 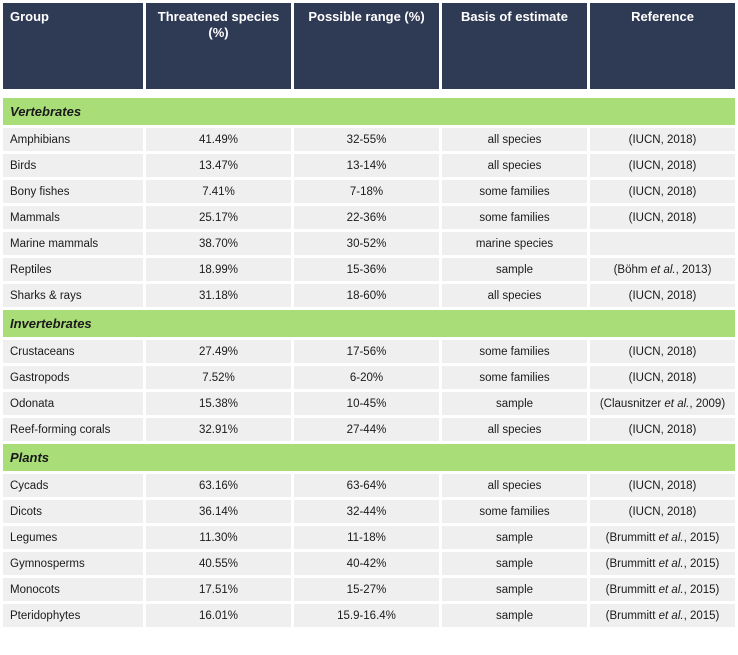 What do you see at coordinates (662, 403) in the screenshot?
I see `cell-reference: (Clausnitzer et al., 2009)` at bounding box center [662, 403].